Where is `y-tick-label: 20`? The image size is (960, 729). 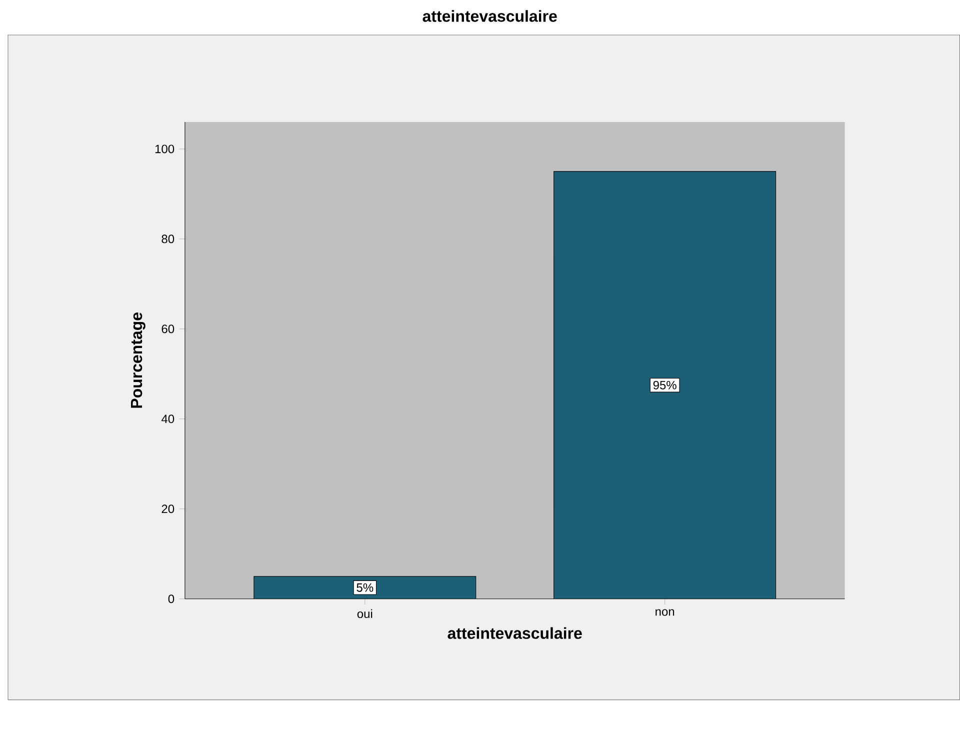
y-tick-label: 20 is located at coordinates (168, 509).